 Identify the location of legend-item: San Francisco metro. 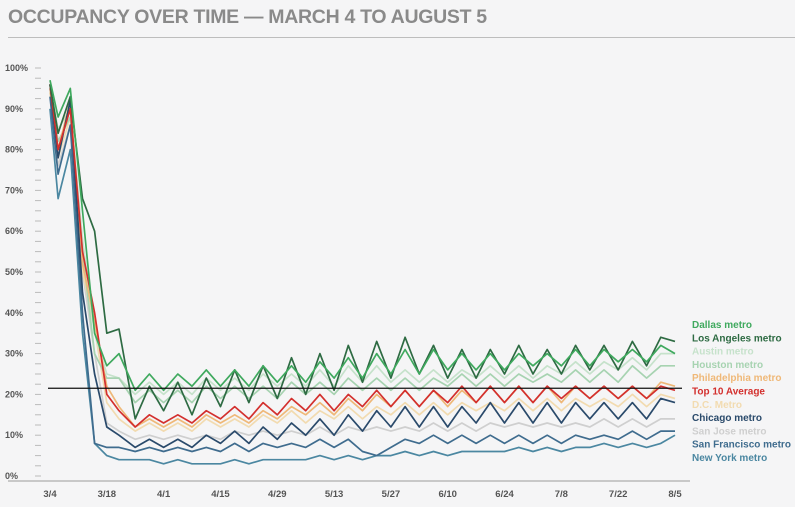
(741, 445).